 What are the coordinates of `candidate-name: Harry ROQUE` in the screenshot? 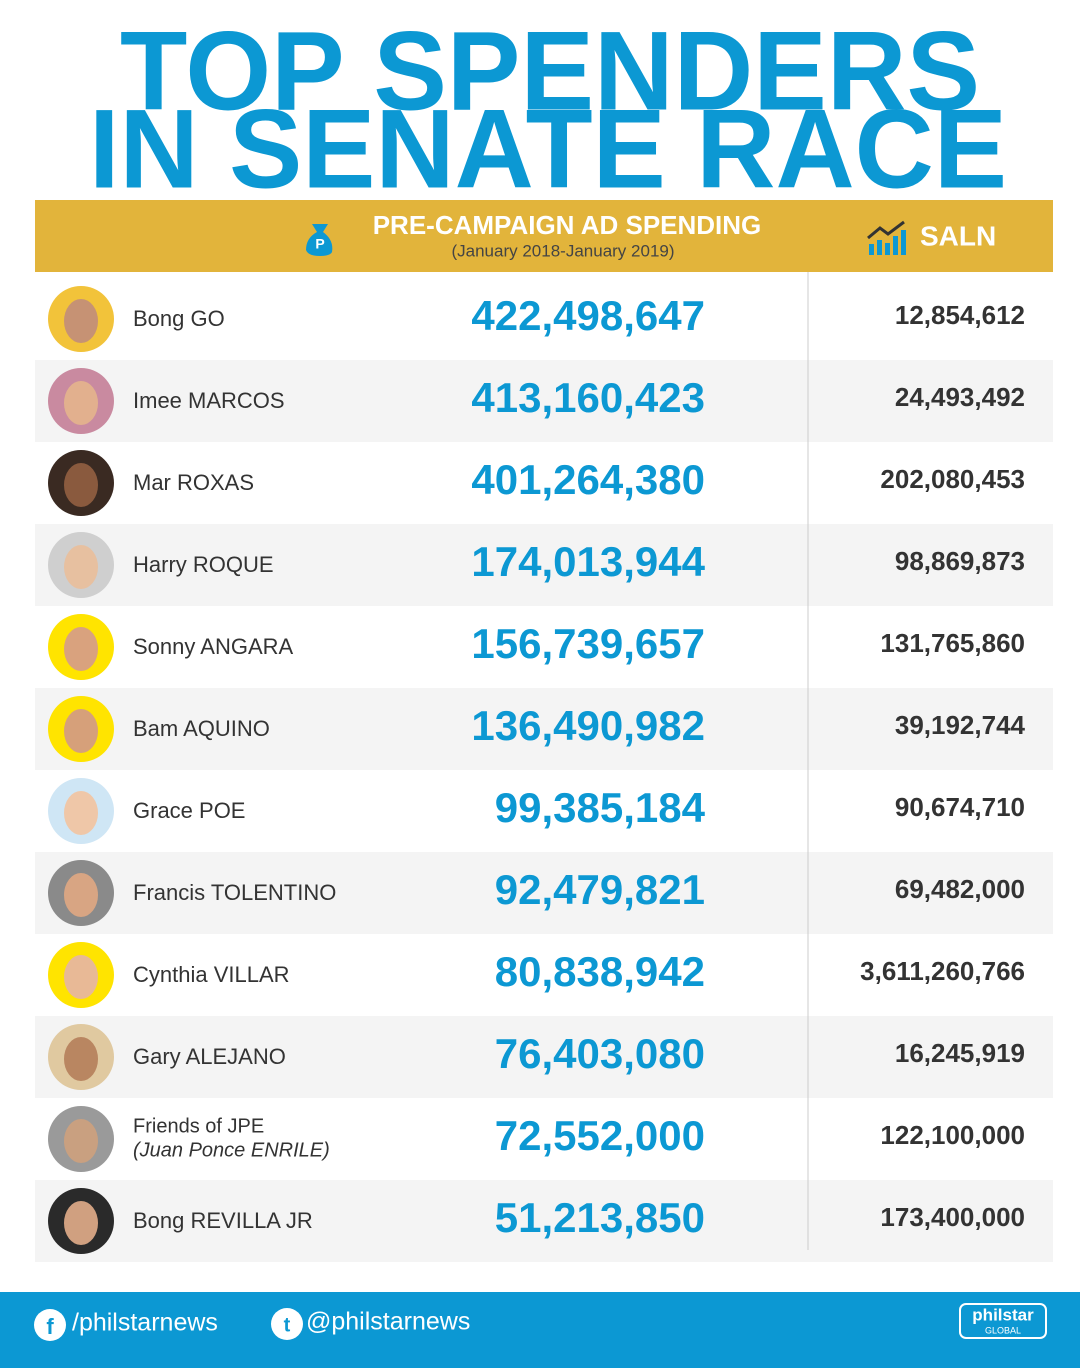 It's located at (203, 564).